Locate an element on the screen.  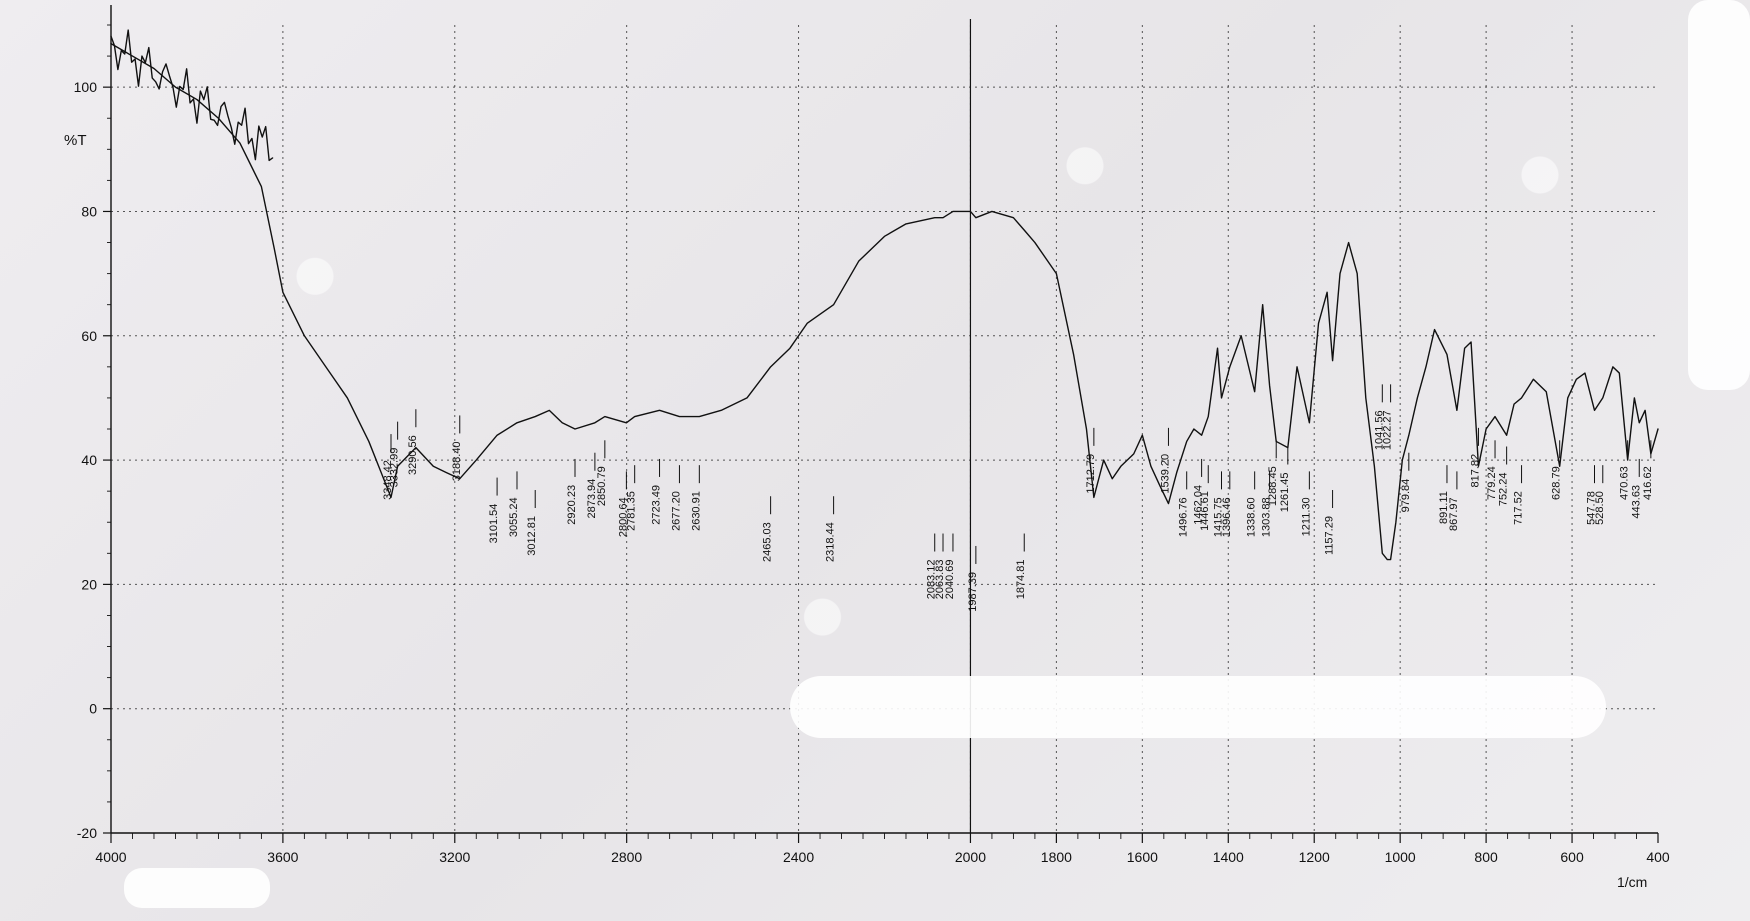
x-tick-label: 800 is located at coordinates (1486, 857).